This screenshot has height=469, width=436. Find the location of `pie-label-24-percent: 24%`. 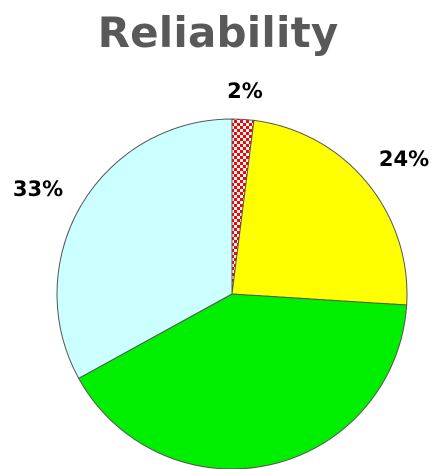

pie-label-24-percent: 24% is located at coordinates (404, 159).